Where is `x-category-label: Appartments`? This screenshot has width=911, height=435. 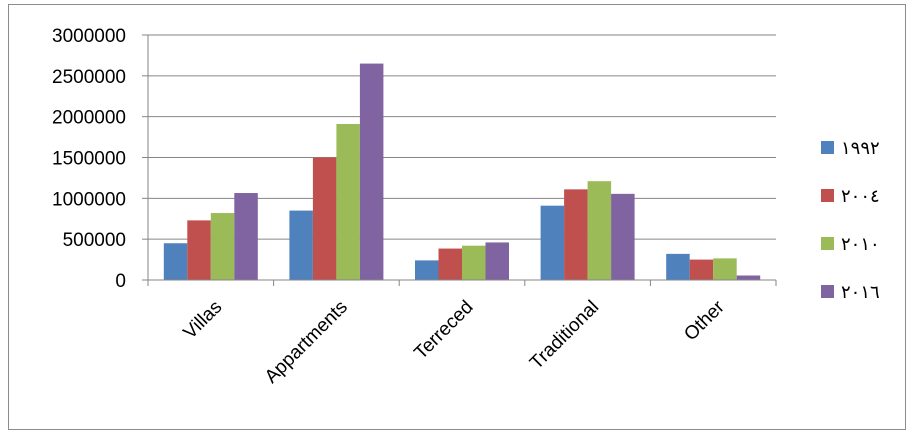 x-category-label: Appartments is located at coordinates (306, 342).